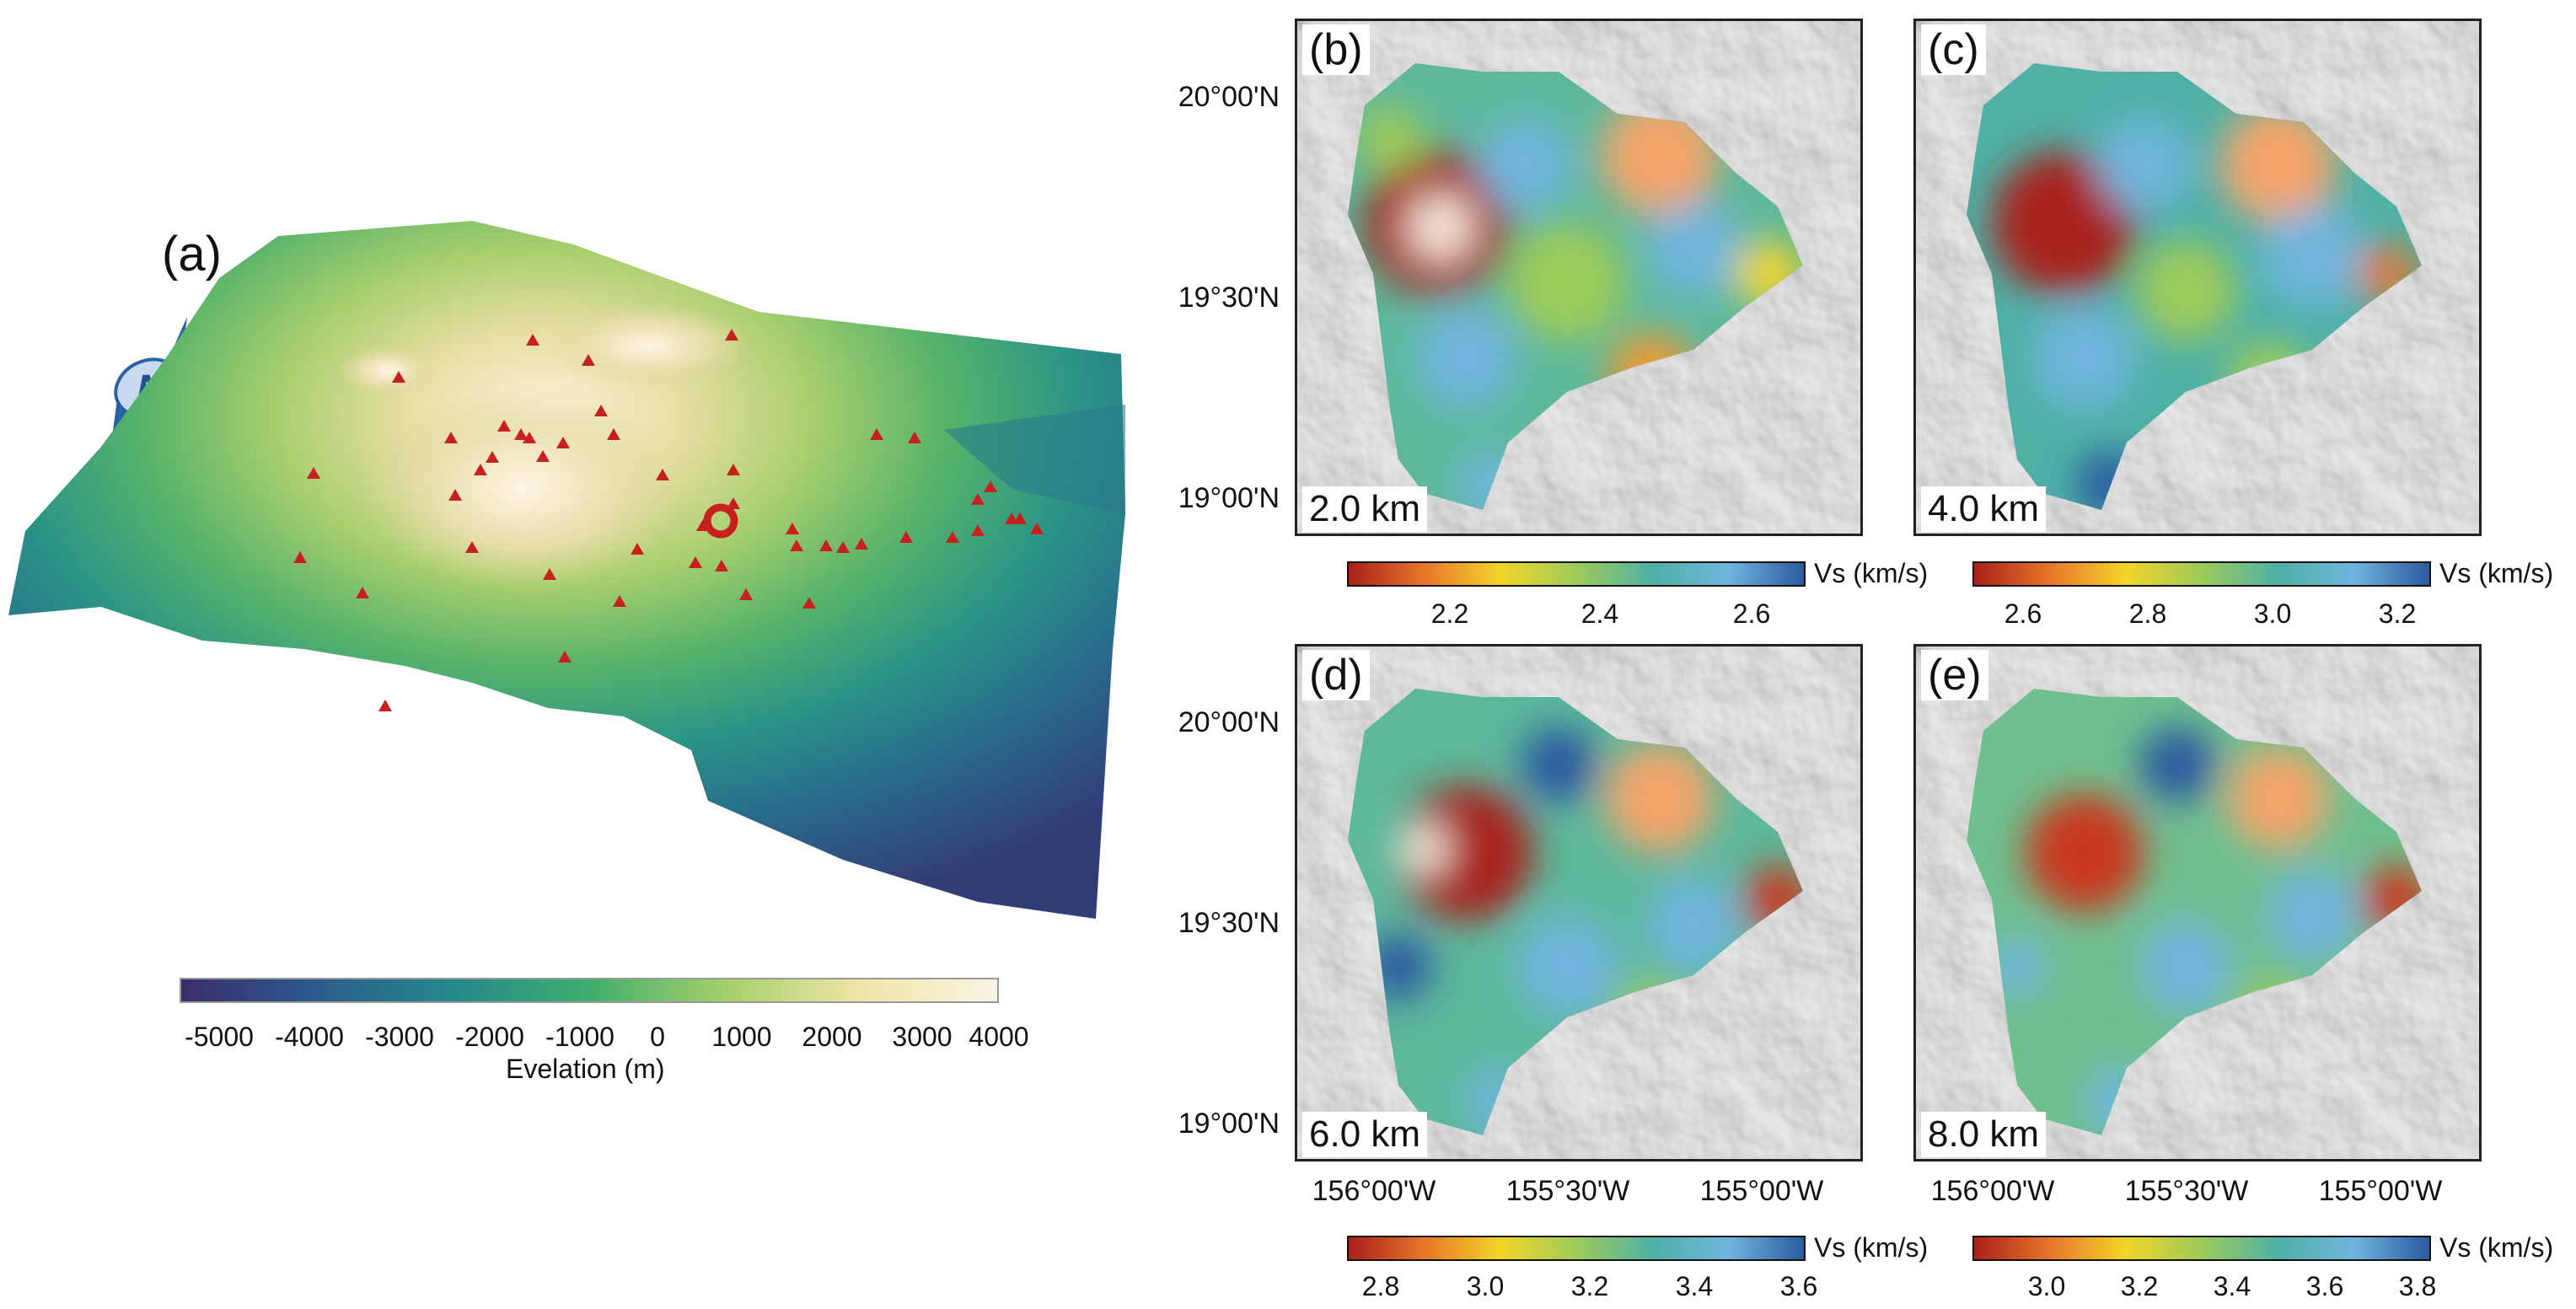  What do you see at coordinates (832, 1037) in the screenshot?
I see `cb-tick: 2000` at bounding box center [832, 1037].